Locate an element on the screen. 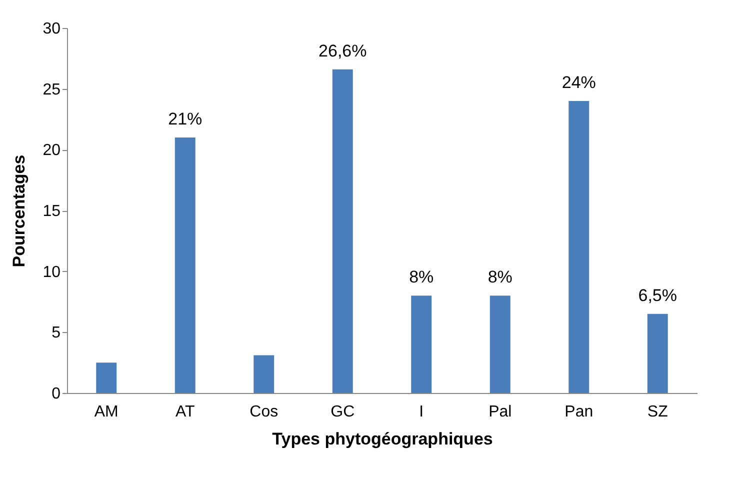  x-tick-label: I is located at coordinates (421, 412).